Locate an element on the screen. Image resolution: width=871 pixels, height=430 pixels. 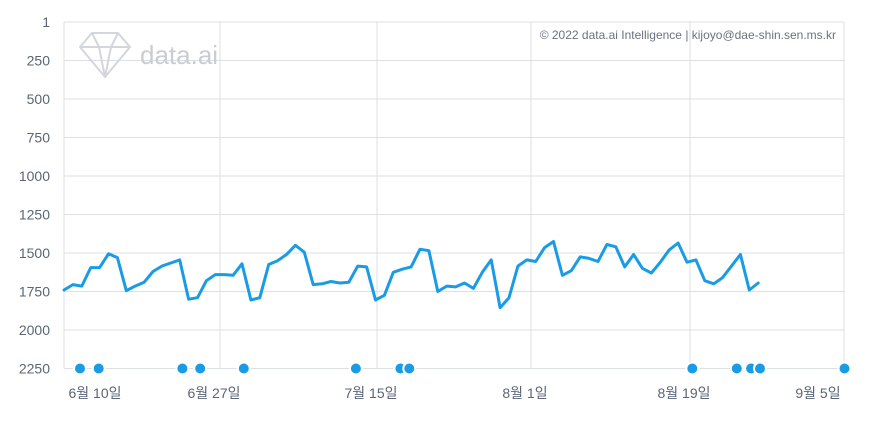
logo: data.ai is located at coordinates (148, 55).